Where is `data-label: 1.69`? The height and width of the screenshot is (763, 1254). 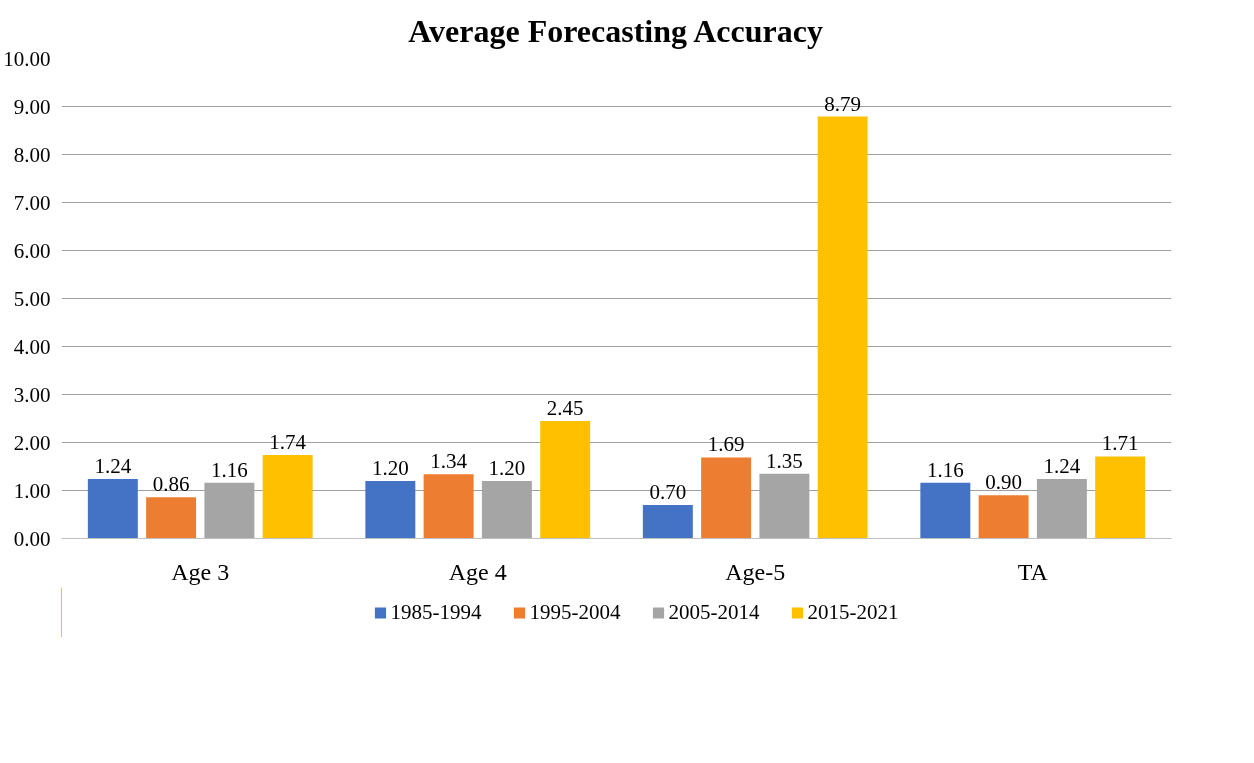
data-label: 1.69 is located at coordinates (726, 444).